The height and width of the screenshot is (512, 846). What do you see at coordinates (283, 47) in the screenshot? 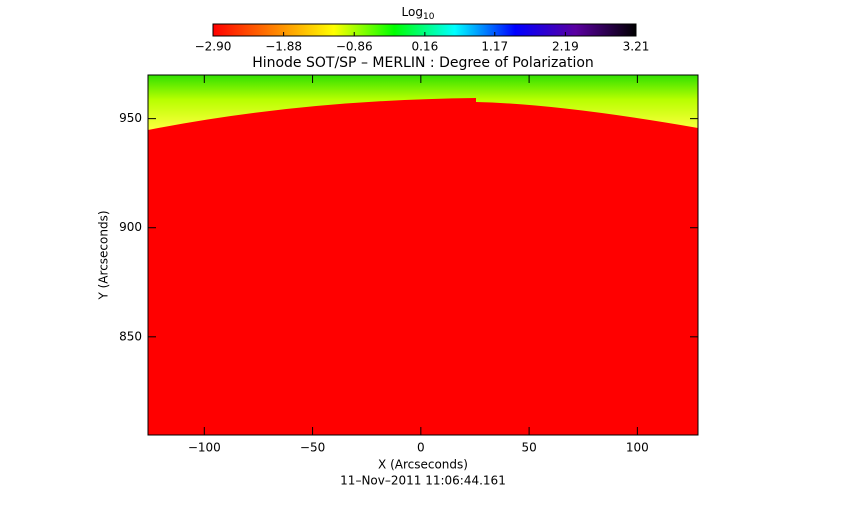
I see `colorbar-tick-label: −1.88` at bounding box center [283, 47].